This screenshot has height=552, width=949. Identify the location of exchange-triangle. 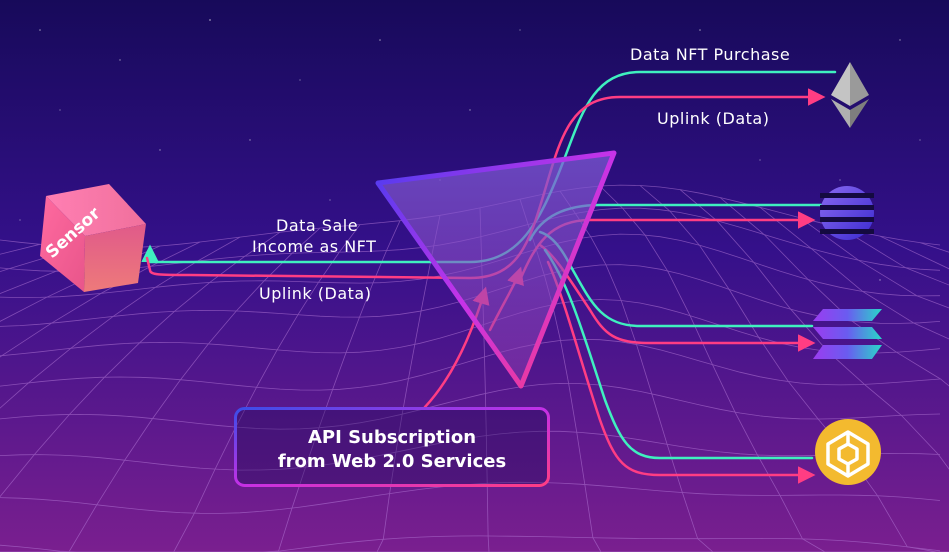
(496, 269).